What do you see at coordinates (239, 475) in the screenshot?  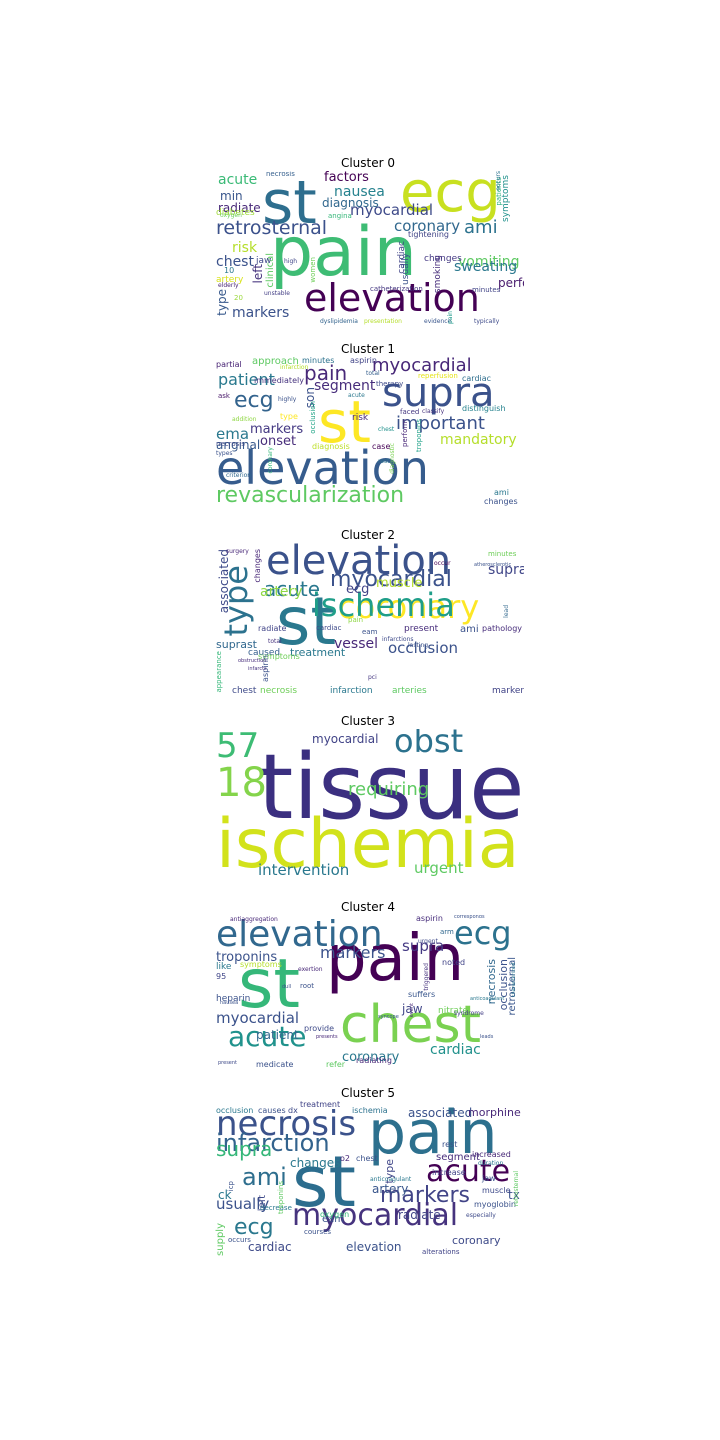 I see `word-criterion: criterion` at bounding box center [239, 475].